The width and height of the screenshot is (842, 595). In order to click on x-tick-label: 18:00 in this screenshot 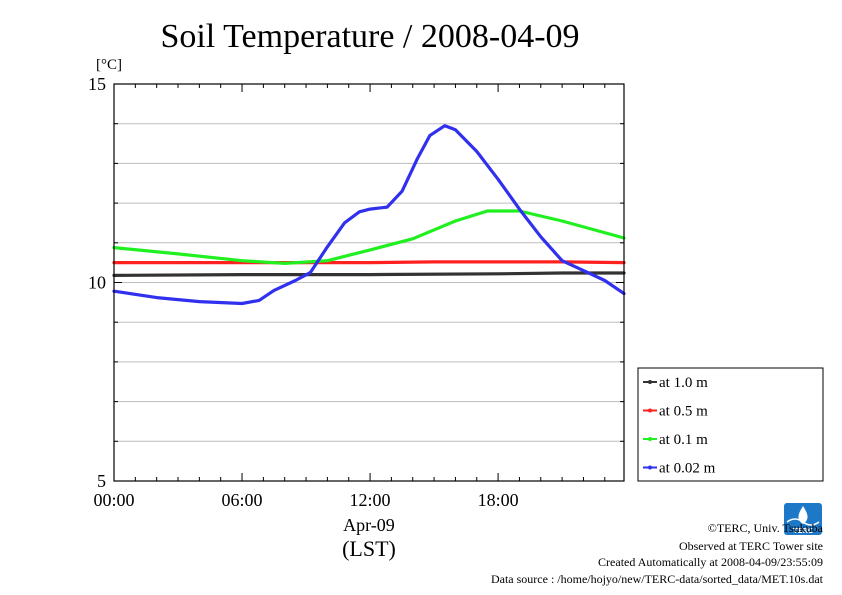, I will do `click(498, 500)`.